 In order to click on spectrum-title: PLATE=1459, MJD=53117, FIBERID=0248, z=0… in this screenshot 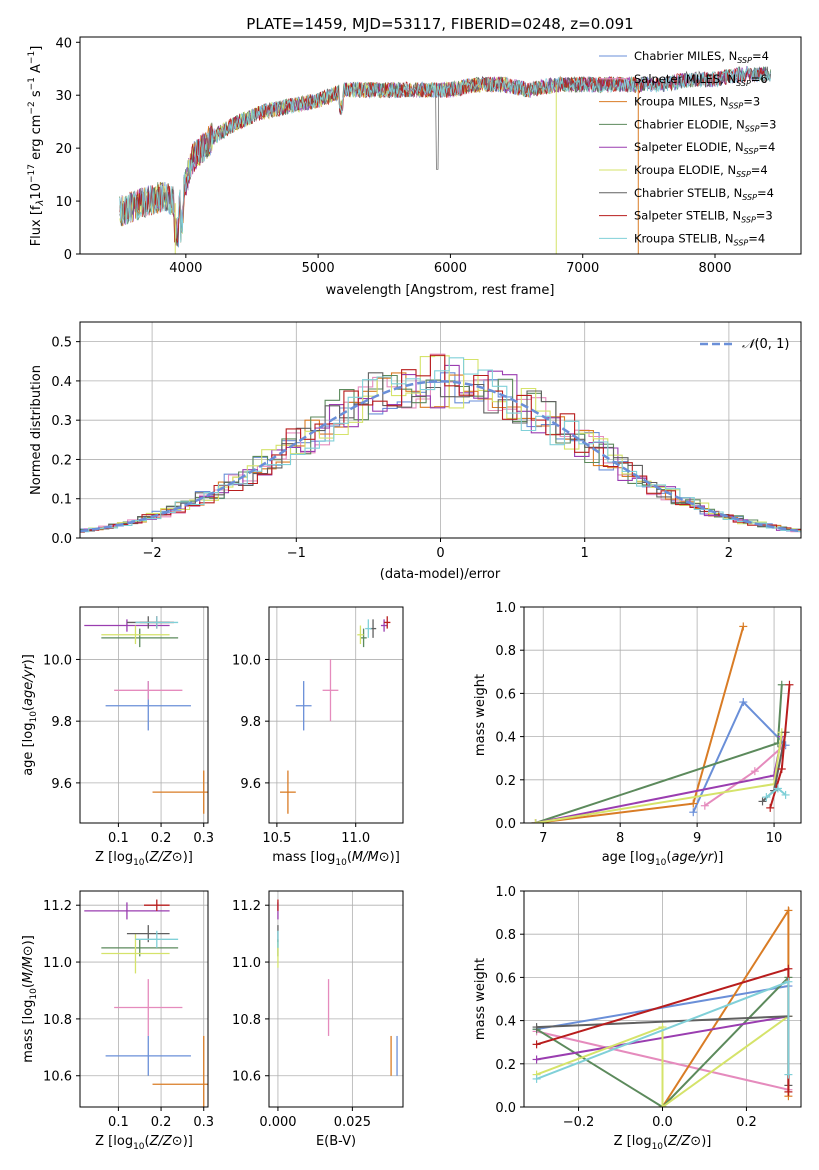, I will do `click(439, 24)`.